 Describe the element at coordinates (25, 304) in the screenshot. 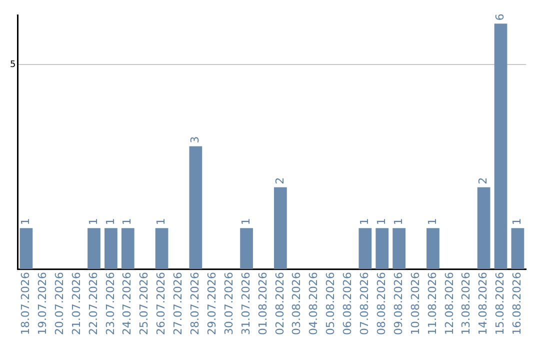

I see `x-tick-label: 18.07.2026` at that location.